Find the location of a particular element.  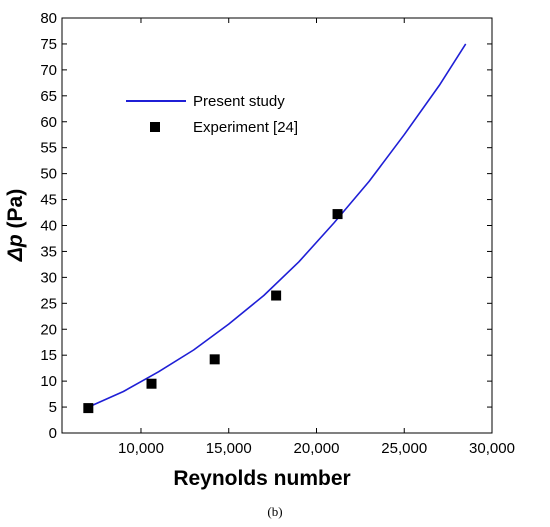

legend-square-swatch is located at coordinates (155, 127).